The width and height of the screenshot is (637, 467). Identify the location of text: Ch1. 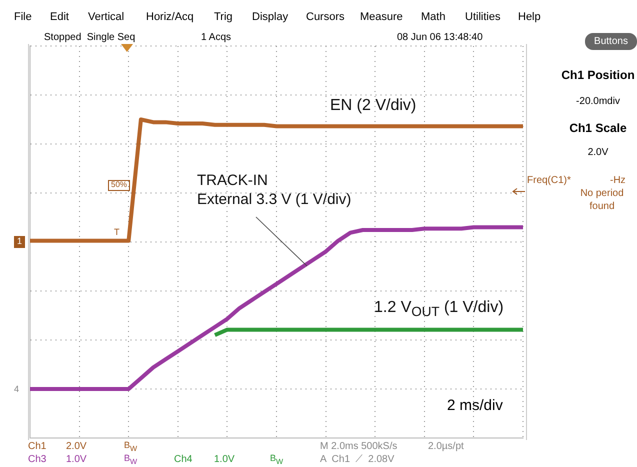
(37, 446).